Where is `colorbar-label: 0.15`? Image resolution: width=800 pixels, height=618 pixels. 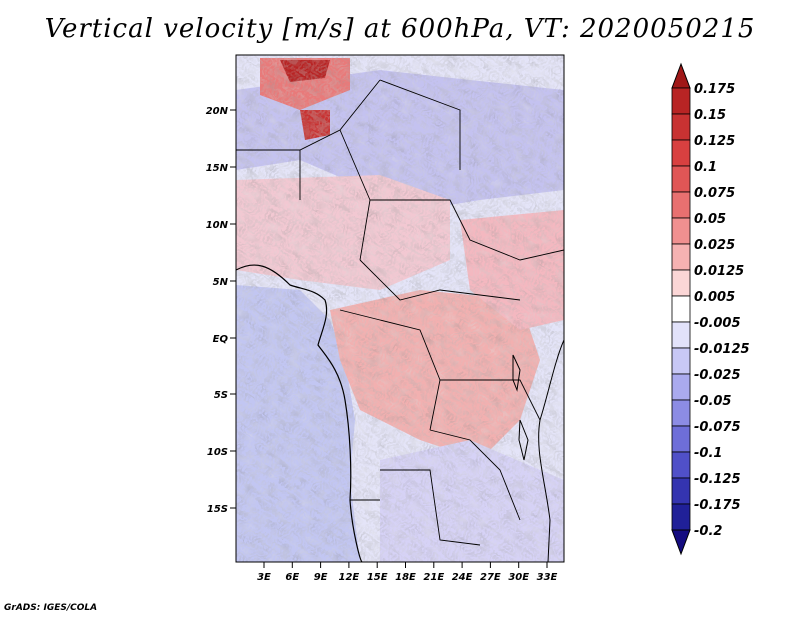
colorbar-label: 0.15 is located at coordinates (710, 115).